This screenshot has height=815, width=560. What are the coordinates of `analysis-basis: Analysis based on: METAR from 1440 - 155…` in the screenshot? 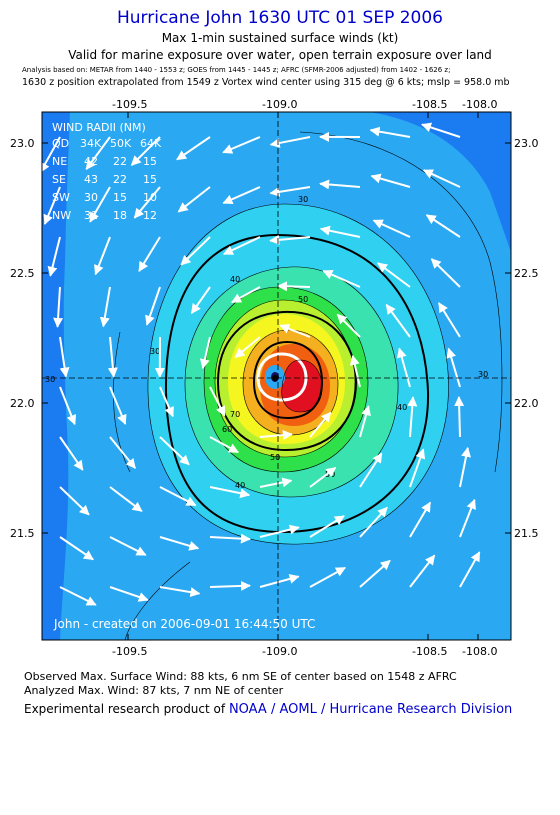 It's located at (236, 70).